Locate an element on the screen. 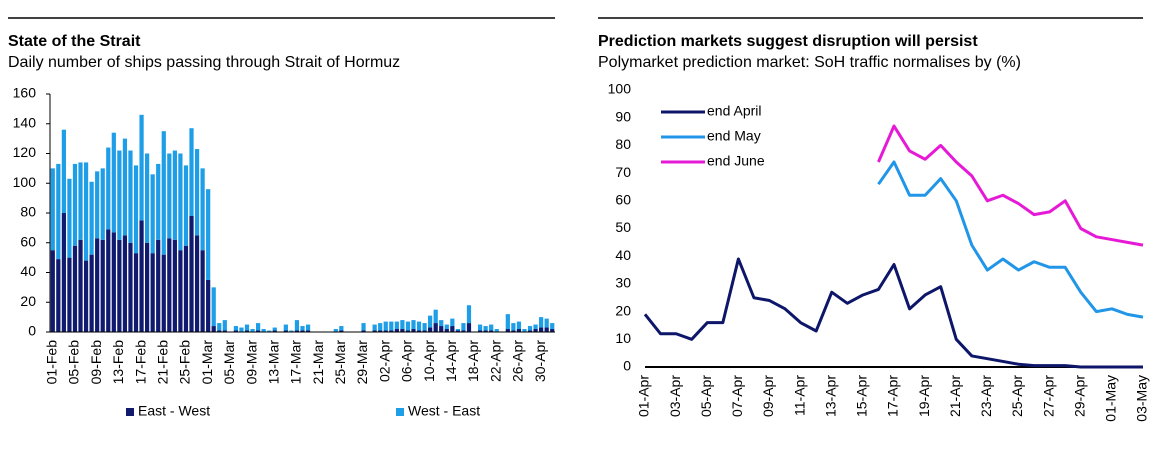 Image resolution: width=1159 pixels, height=450 pixels. y-tick-label: 80 is located at coordinates (28, 212).